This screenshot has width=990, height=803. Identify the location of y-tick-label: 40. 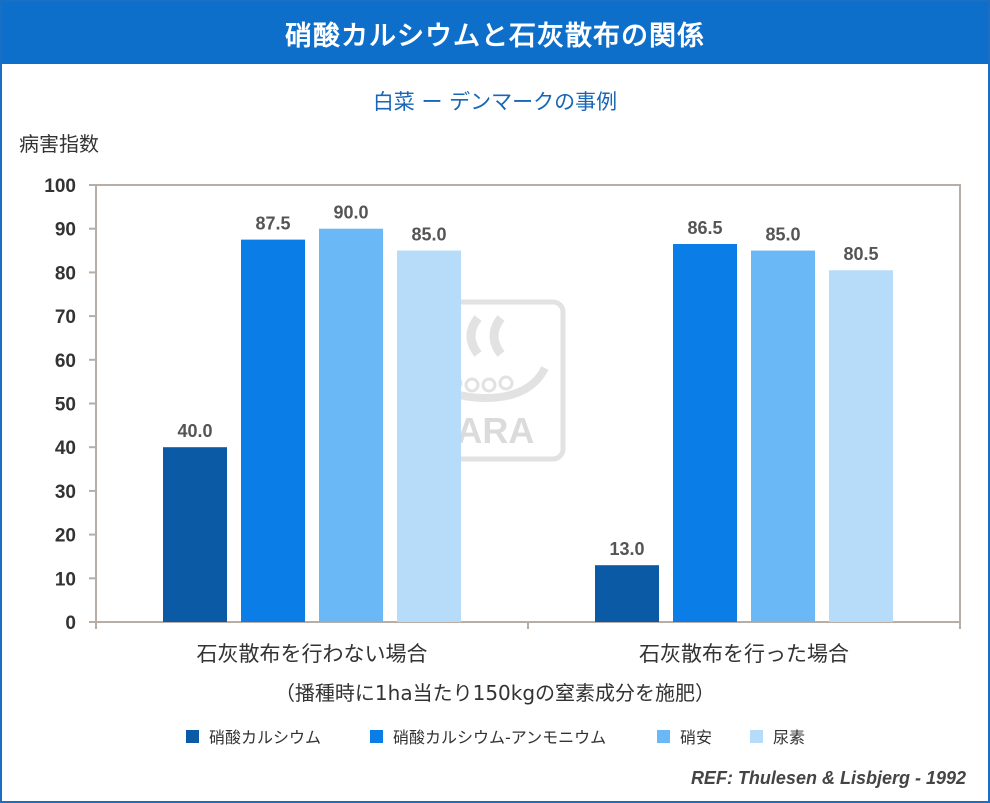
(65, 448).